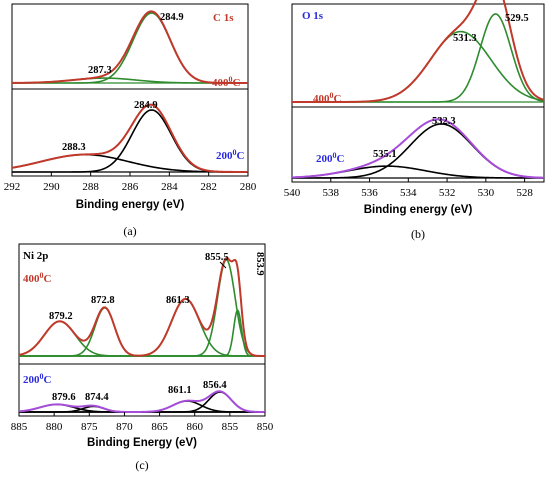 This screenshot has width=550, height=478. Describe the element at coordinates (141, 465) in the screenshot. I see `panel-c-caption: (c)` at that location.